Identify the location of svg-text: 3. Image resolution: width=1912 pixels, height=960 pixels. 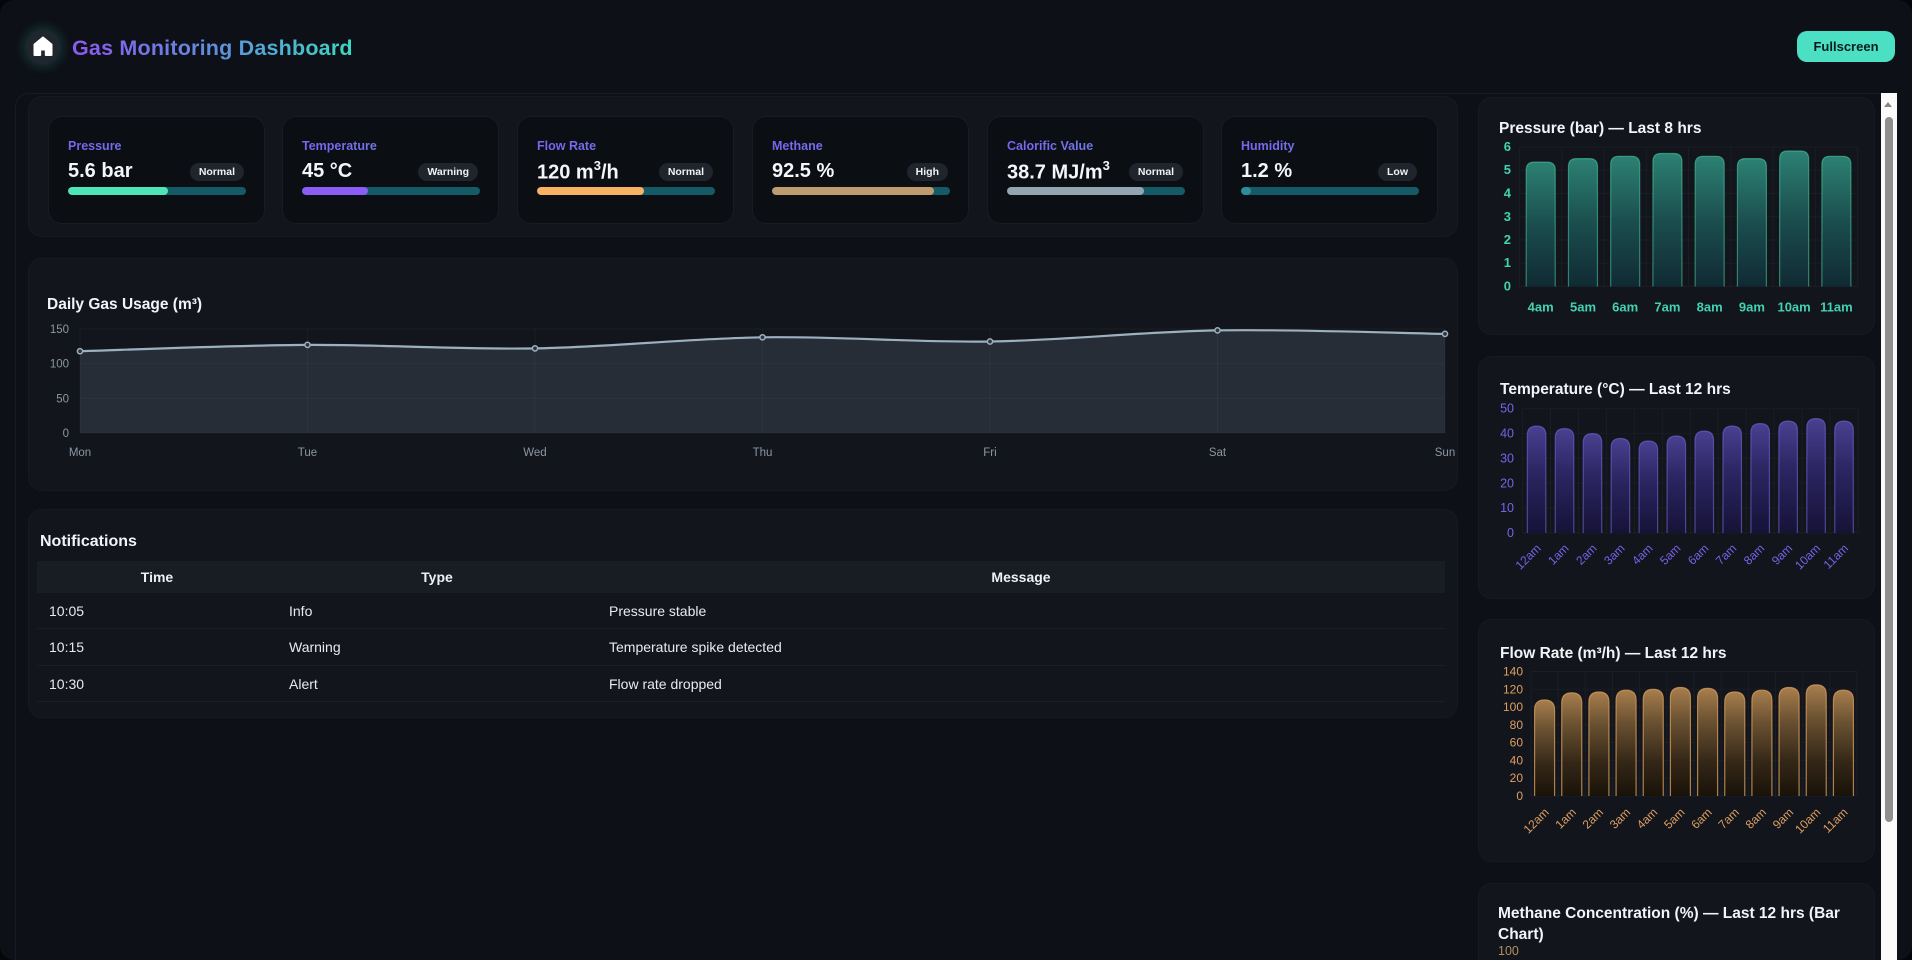
(1507, 216).